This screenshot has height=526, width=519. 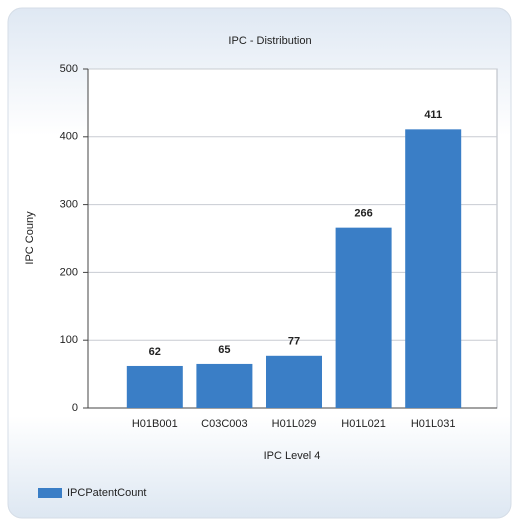 I want to click on y-tick-label: 400, so click(x=69, y=137).